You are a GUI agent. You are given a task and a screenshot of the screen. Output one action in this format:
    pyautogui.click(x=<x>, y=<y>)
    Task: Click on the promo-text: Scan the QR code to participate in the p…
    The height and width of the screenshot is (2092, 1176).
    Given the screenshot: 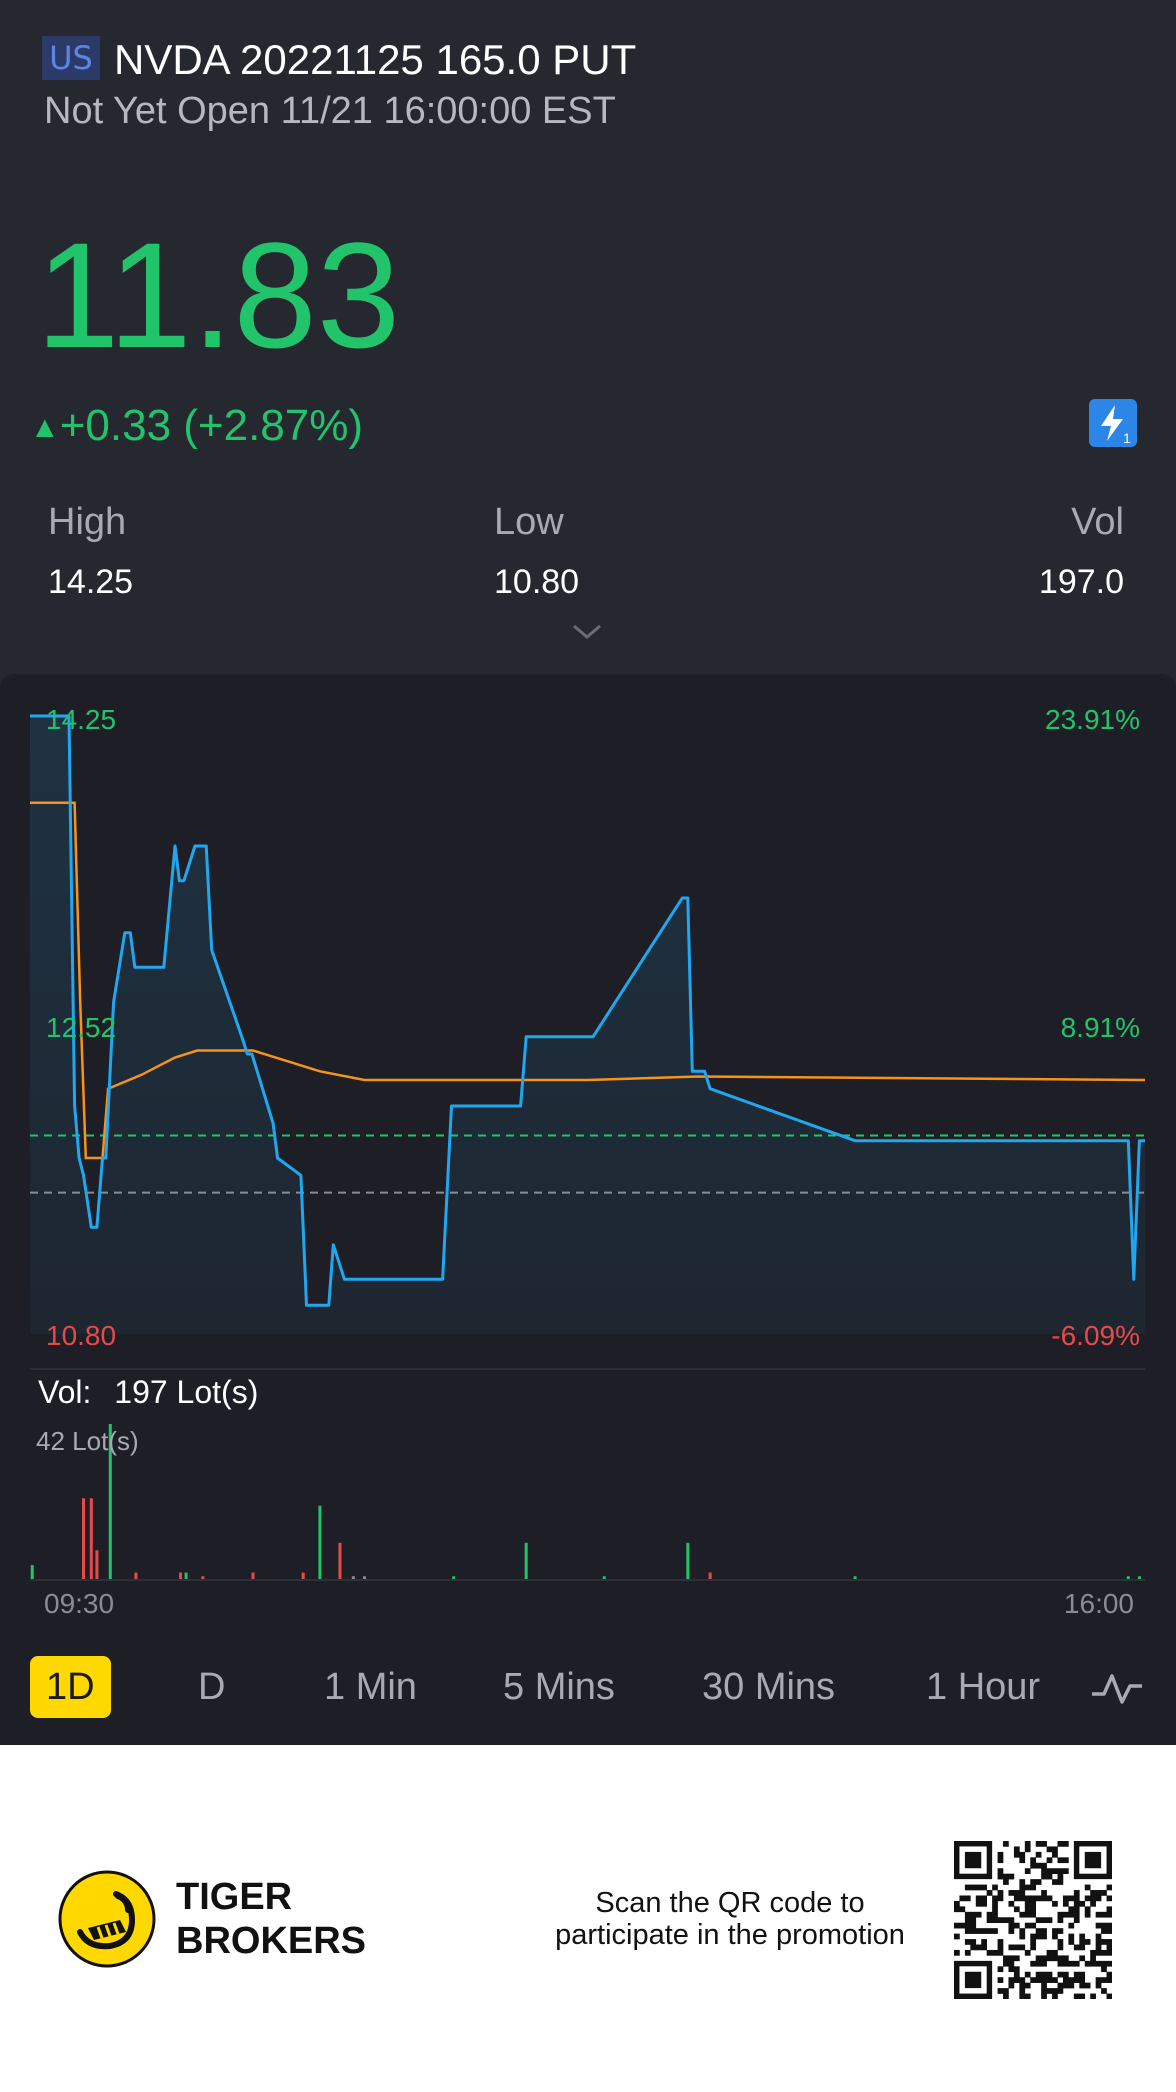 What is the action you would take?
    pyautogui.click(x=730, y=1919)
    